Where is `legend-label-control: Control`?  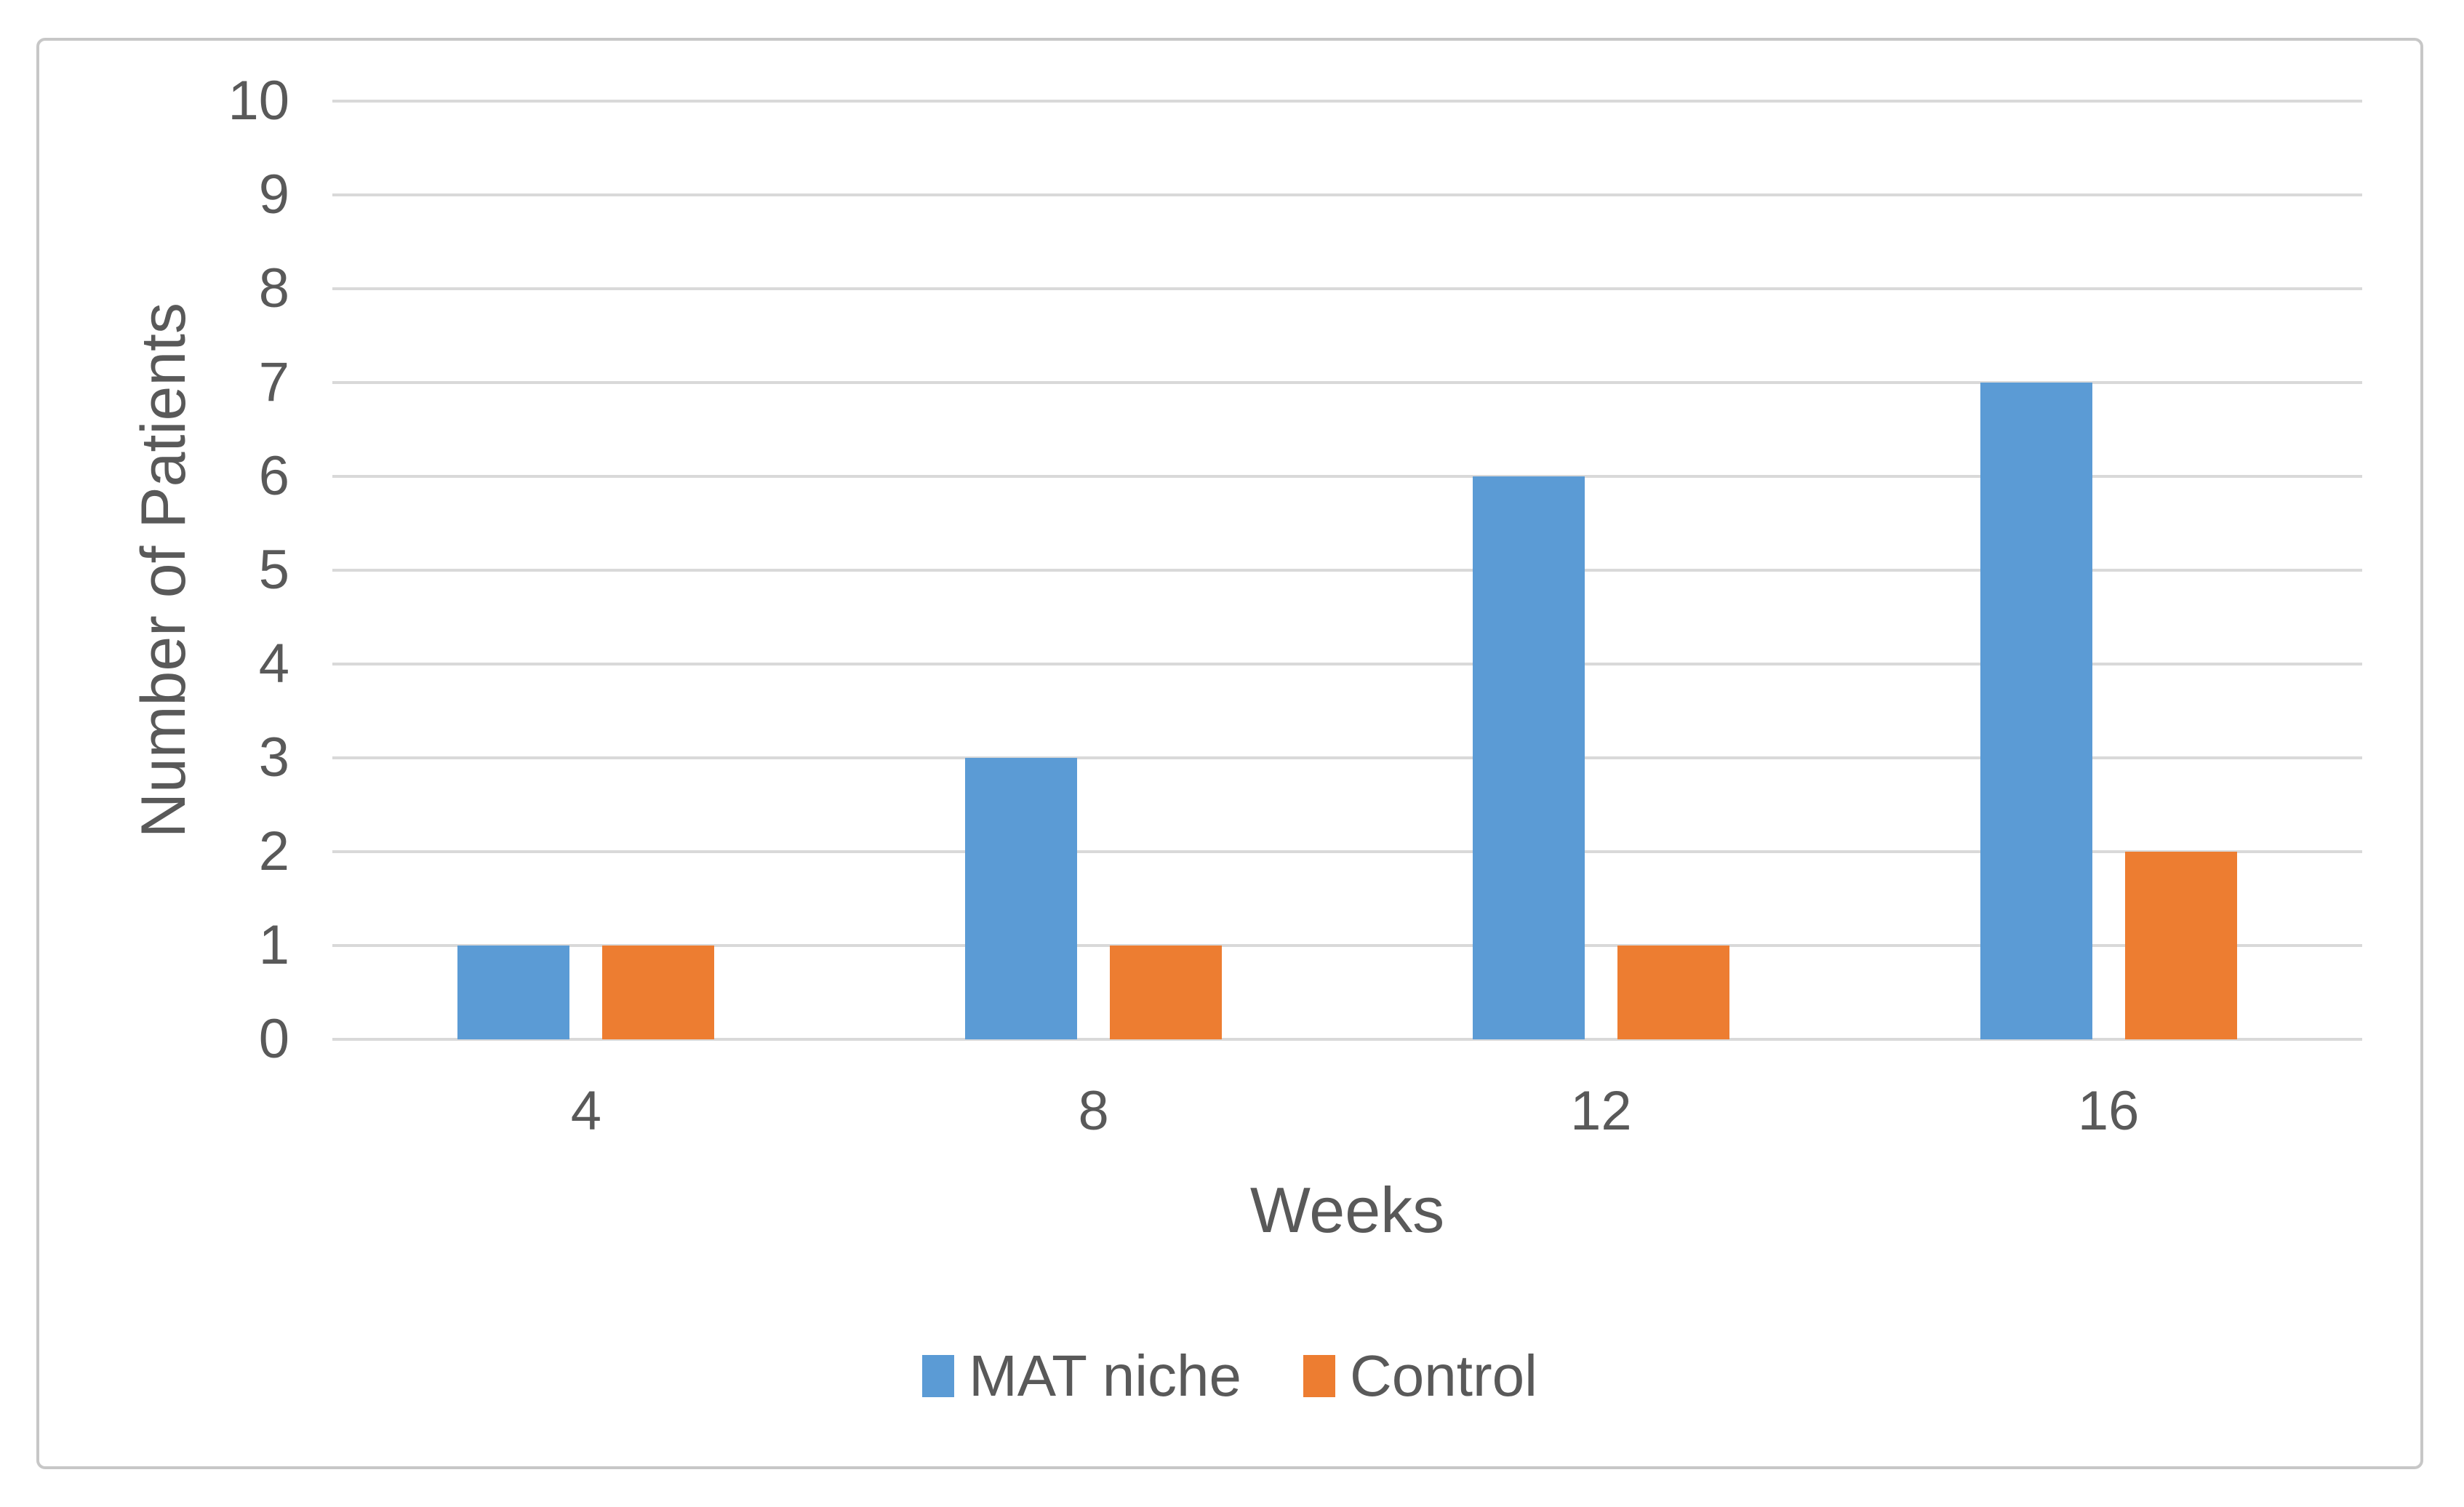
legend-label-control: Control is located at coordinates (1443, 1375).